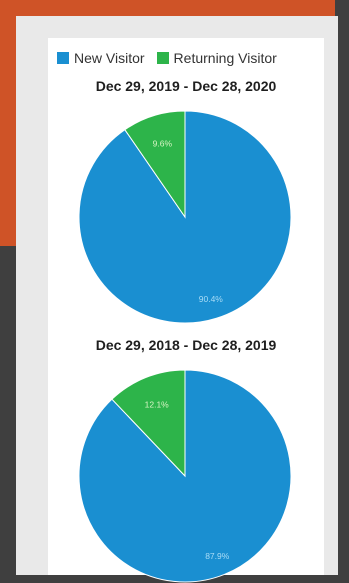  I want to click on slice-label-new-visitor: 90.4%, so click(211, 299).